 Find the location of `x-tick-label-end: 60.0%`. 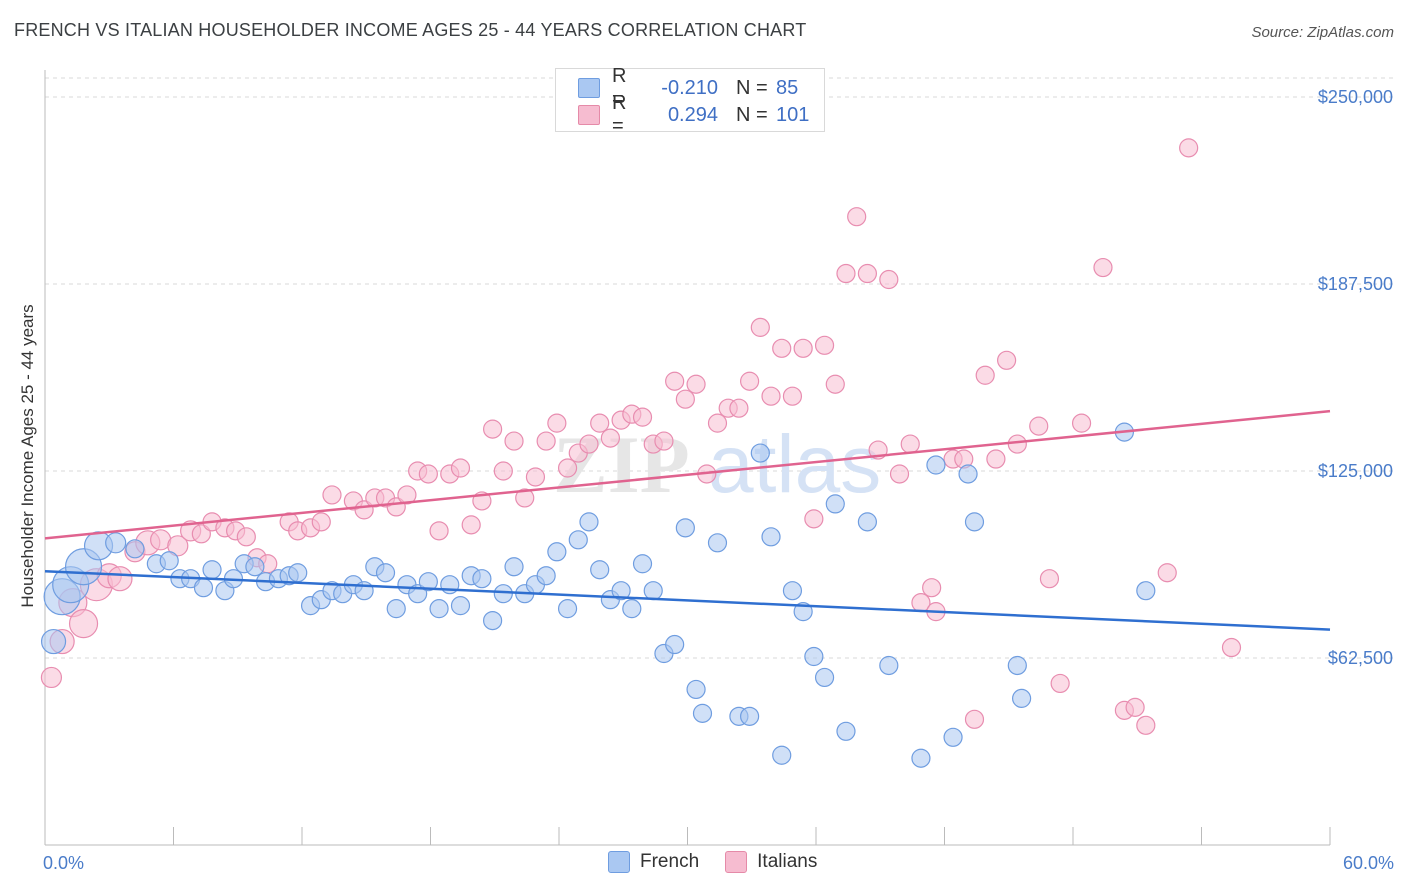

x-tick-label-end: 60.0% is located at coordinates (1368, 863).